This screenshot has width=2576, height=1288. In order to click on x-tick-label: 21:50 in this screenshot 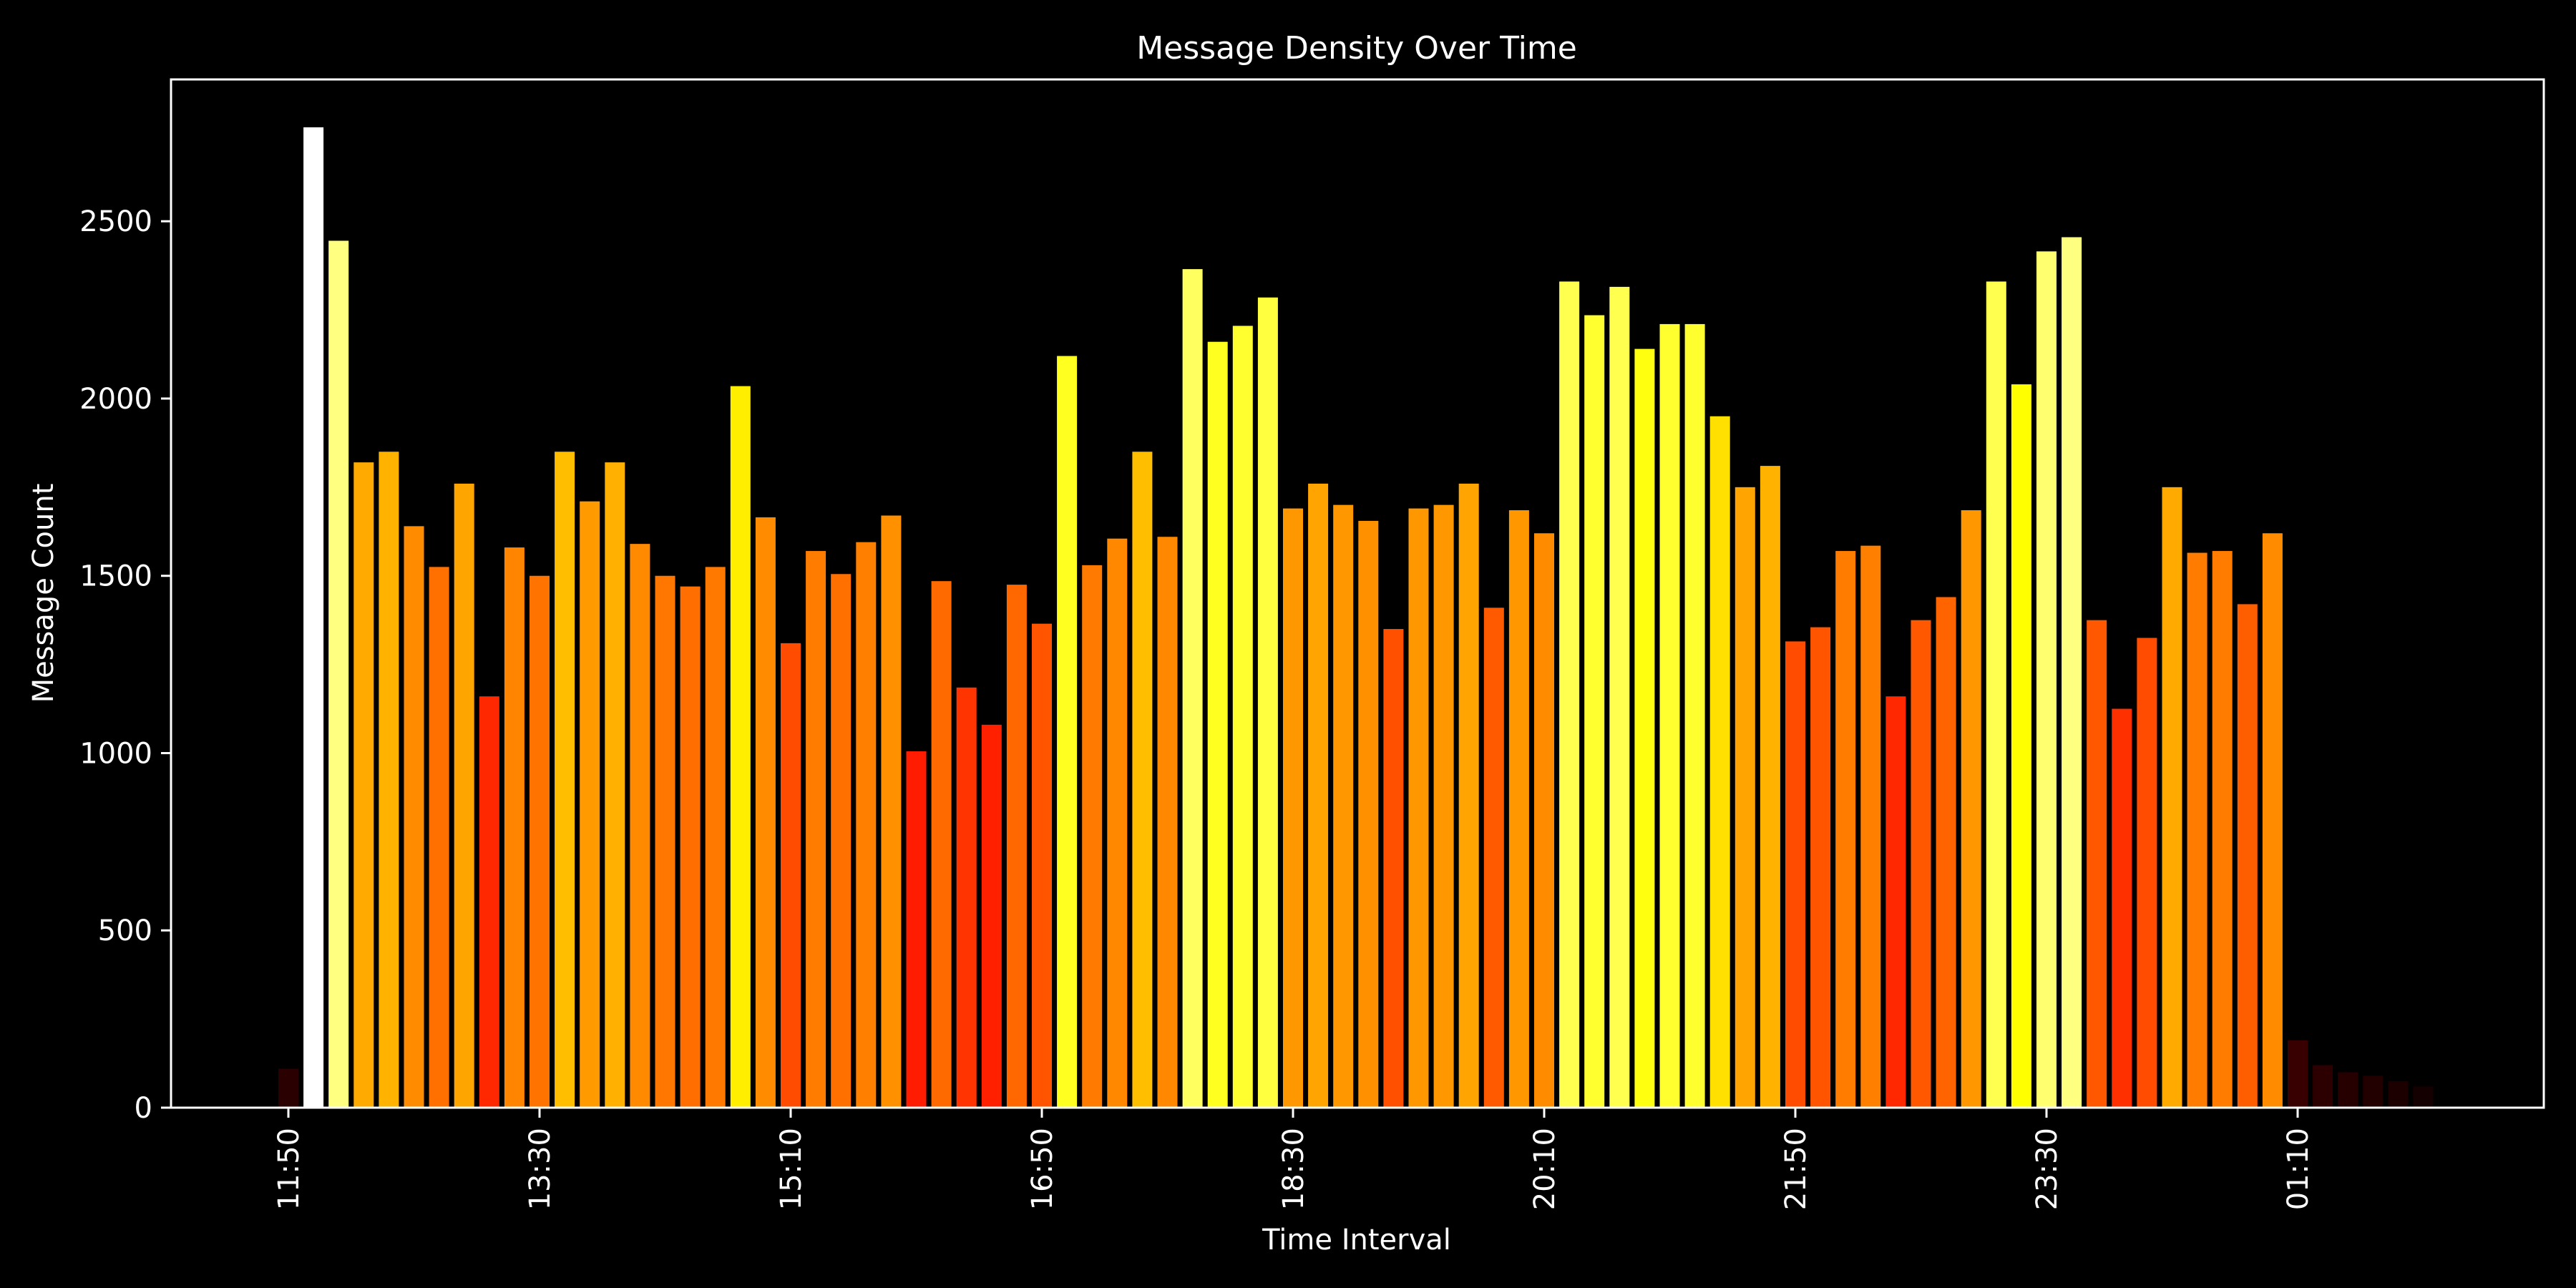, I will do `click(1796, 1169)`.